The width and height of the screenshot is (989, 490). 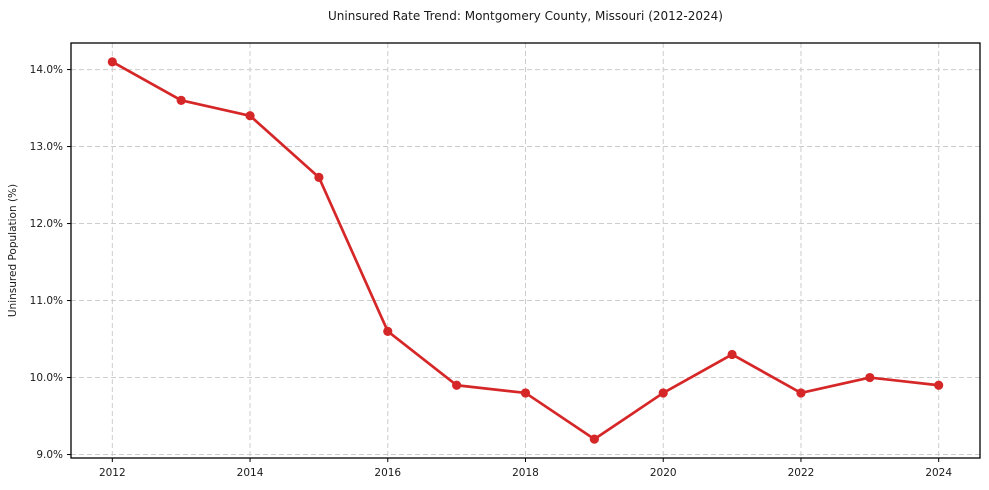 I want to click on y-tick-label: 10.0%, so click(x=46, y=378).